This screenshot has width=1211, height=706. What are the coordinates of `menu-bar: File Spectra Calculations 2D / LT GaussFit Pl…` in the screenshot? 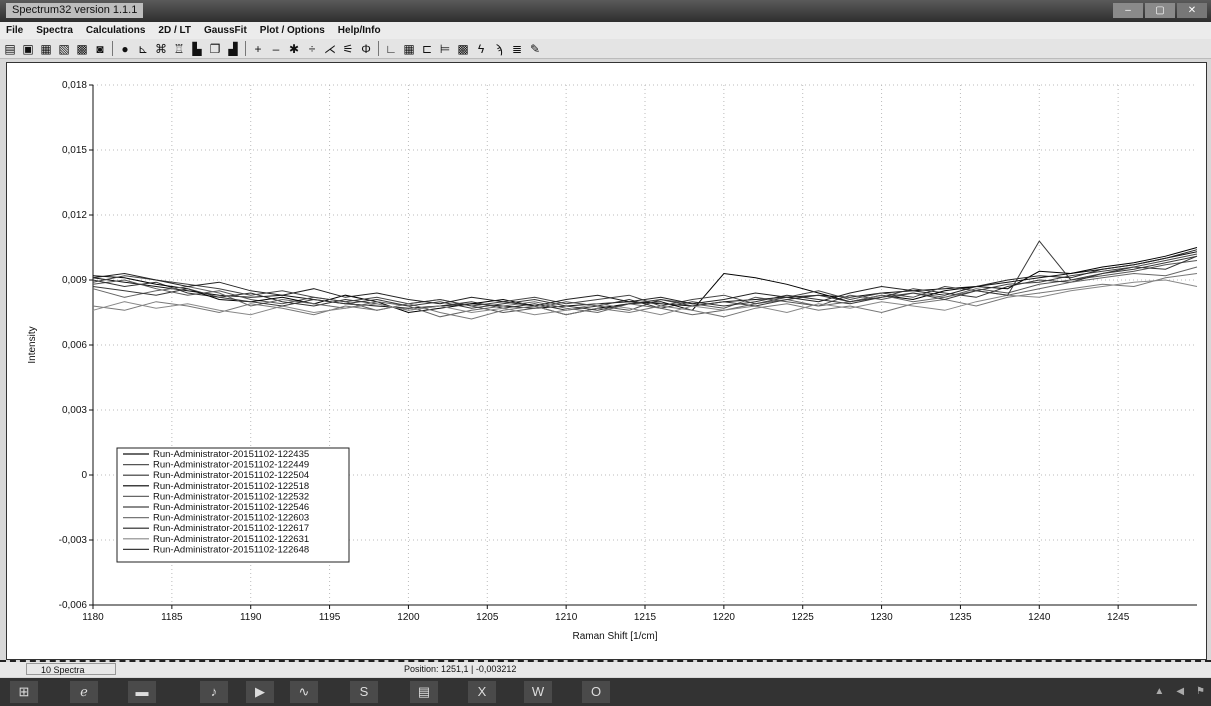 It's located at (605, 30).